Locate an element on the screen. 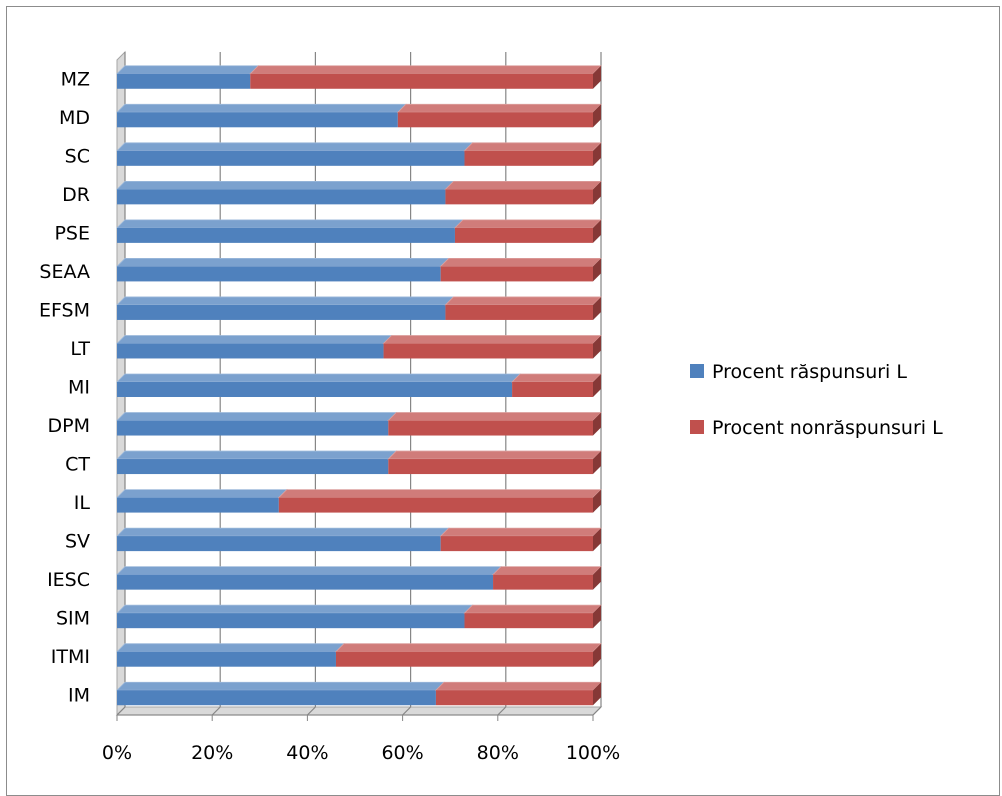  category-label: MZ is located at coordinates (75, 79).